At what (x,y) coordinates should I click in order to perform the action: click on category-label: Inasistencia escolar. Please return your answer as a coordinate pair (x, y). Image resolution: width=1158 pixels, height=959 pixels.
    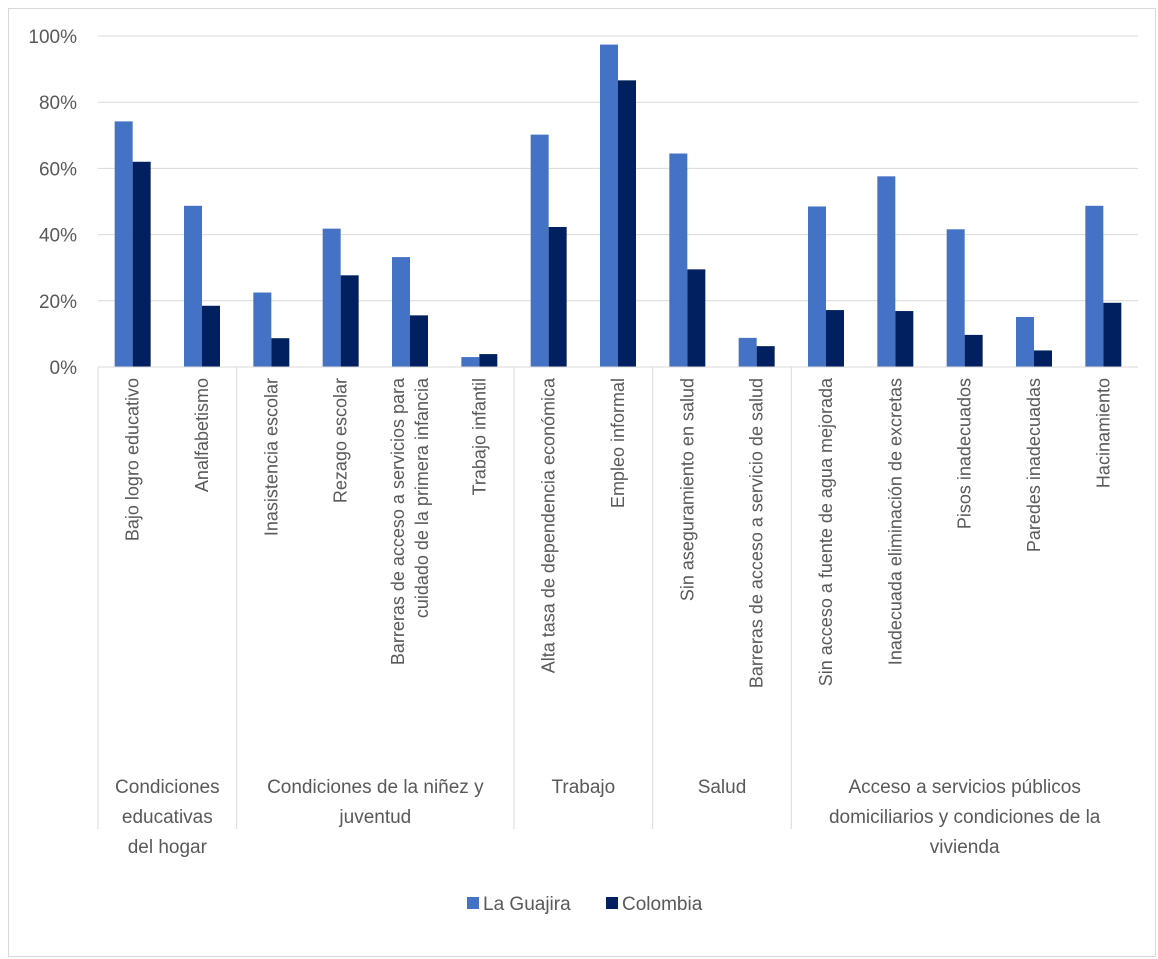
    Looking at the image, I should click on (271, 457).